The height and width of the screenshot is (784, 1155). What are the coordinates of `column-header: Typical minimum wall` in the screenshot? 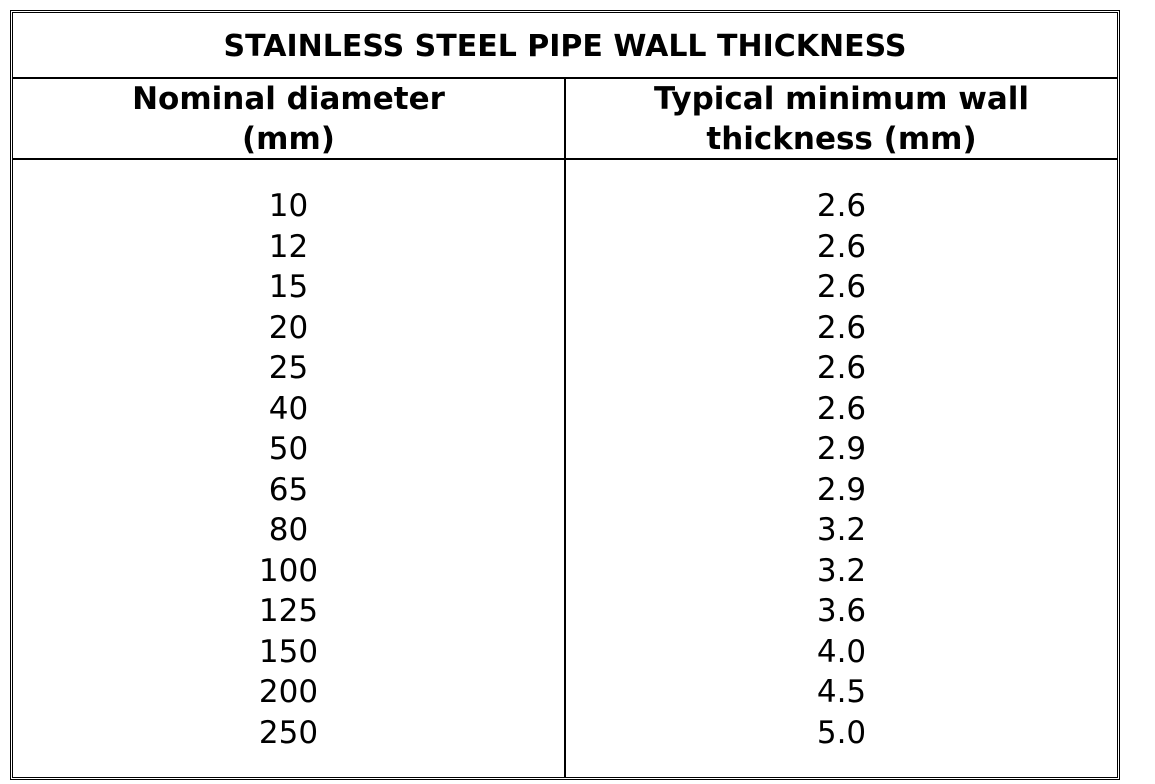 It's located at (841, 99).